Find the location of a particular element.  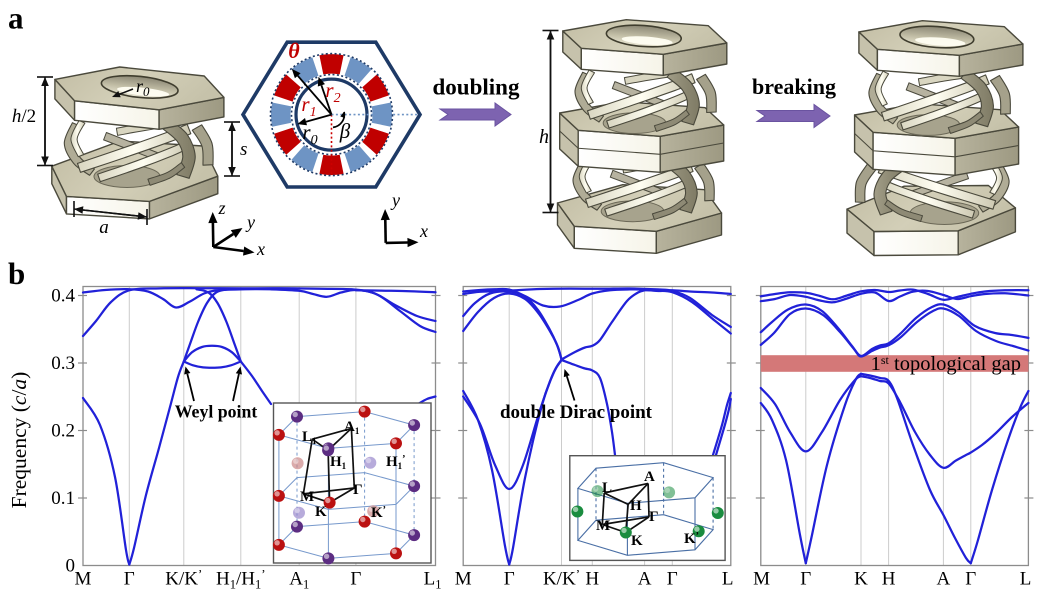

svg-text: breaking is located at coordinates (794, 86).